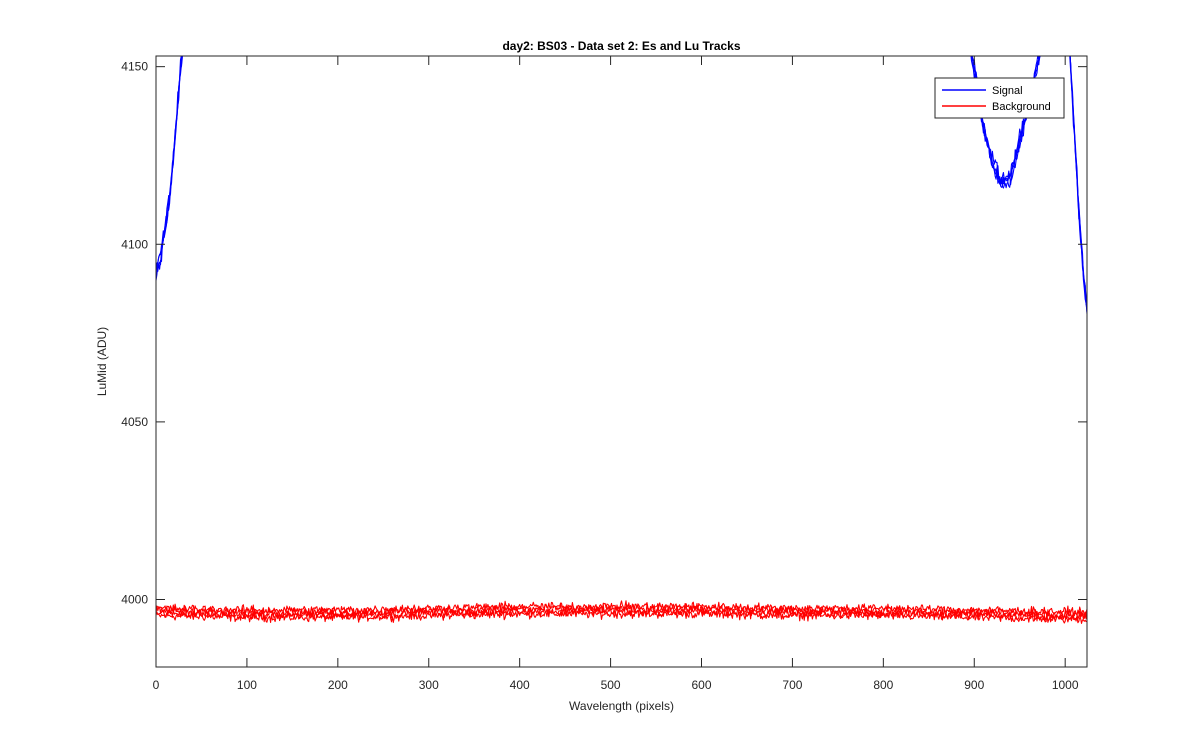 The image size is (1200, 750). Describe the element at coordinates (134, 67) in the screenshot. I see `y-tick-label: 4150` at that location.